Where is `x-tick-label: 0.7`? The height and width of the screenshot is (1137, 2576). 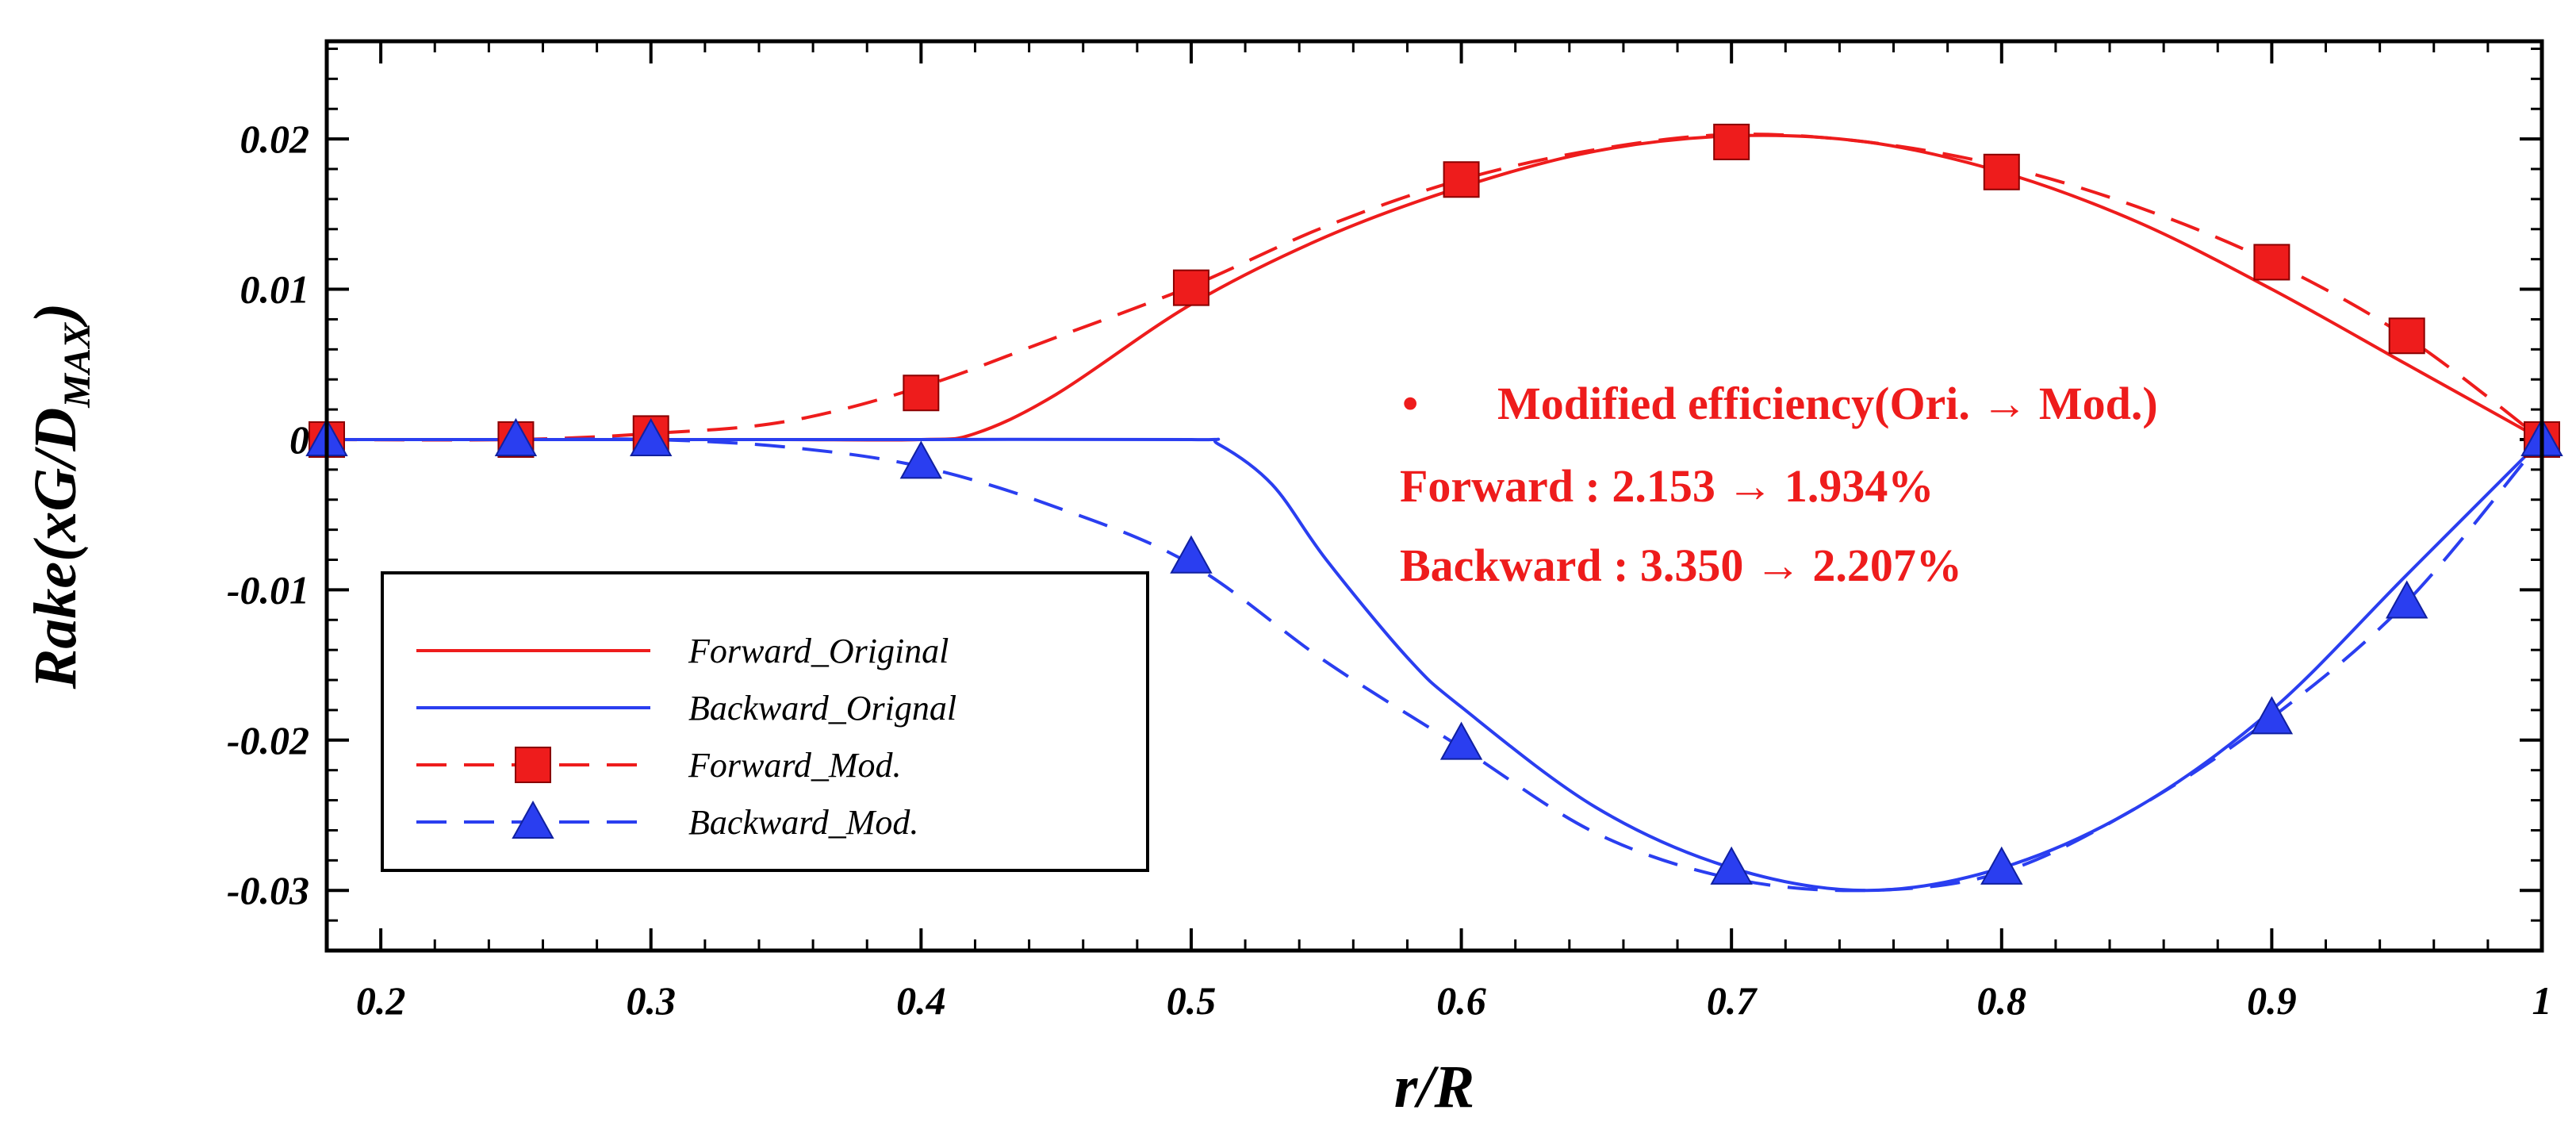 x-tick-label: 0.7 is located at coordinates (1733, 1000).